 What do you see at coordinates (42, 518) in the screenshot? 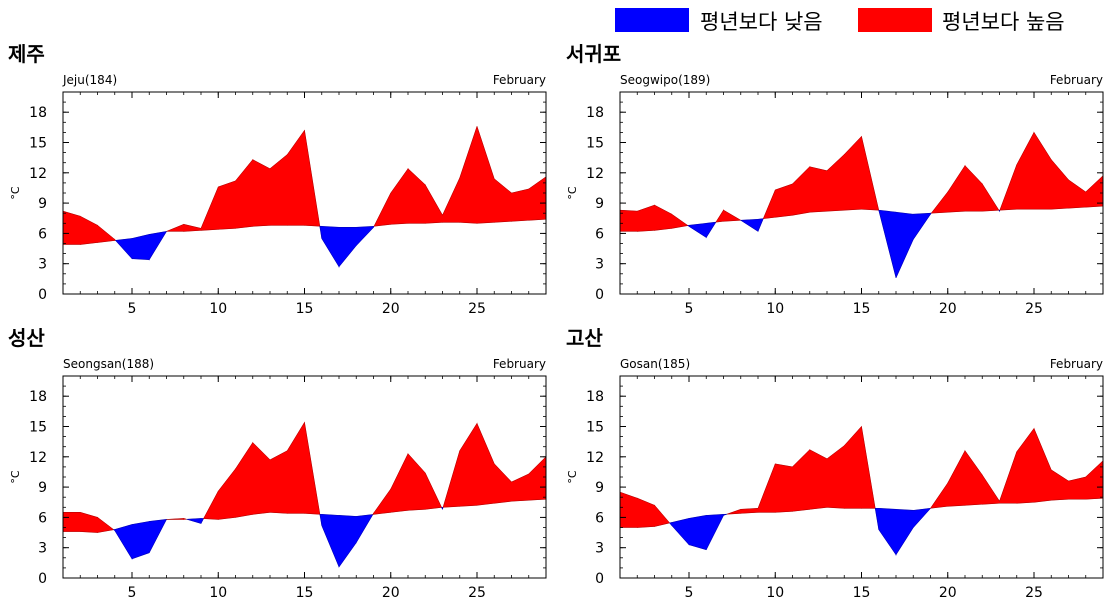
I see `panel-3-y-tick-label-6: 6` at bounding box center [42, 518].